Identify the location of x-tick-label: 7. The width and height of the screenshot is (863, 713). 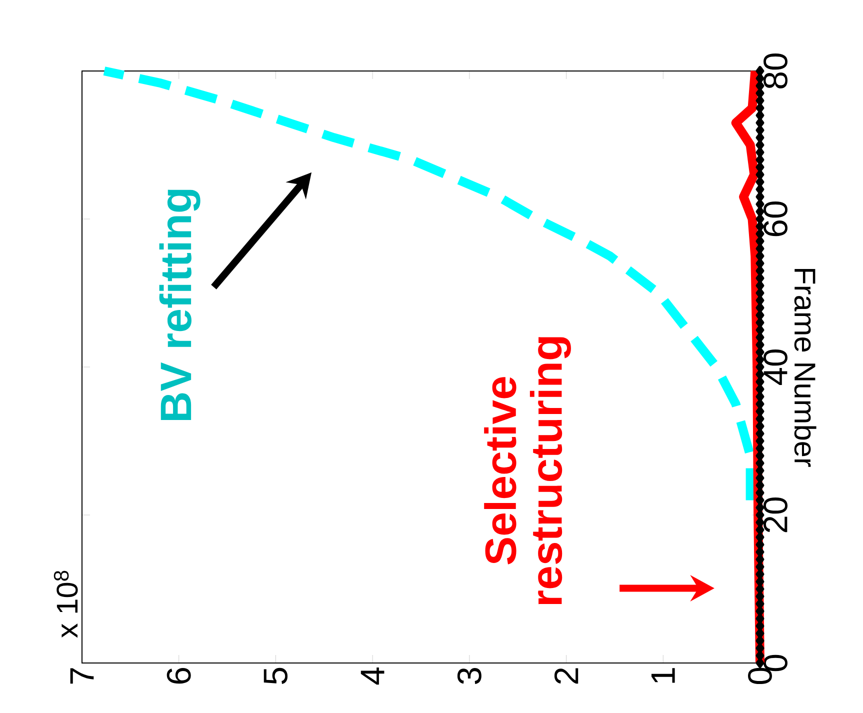
(82, 676).